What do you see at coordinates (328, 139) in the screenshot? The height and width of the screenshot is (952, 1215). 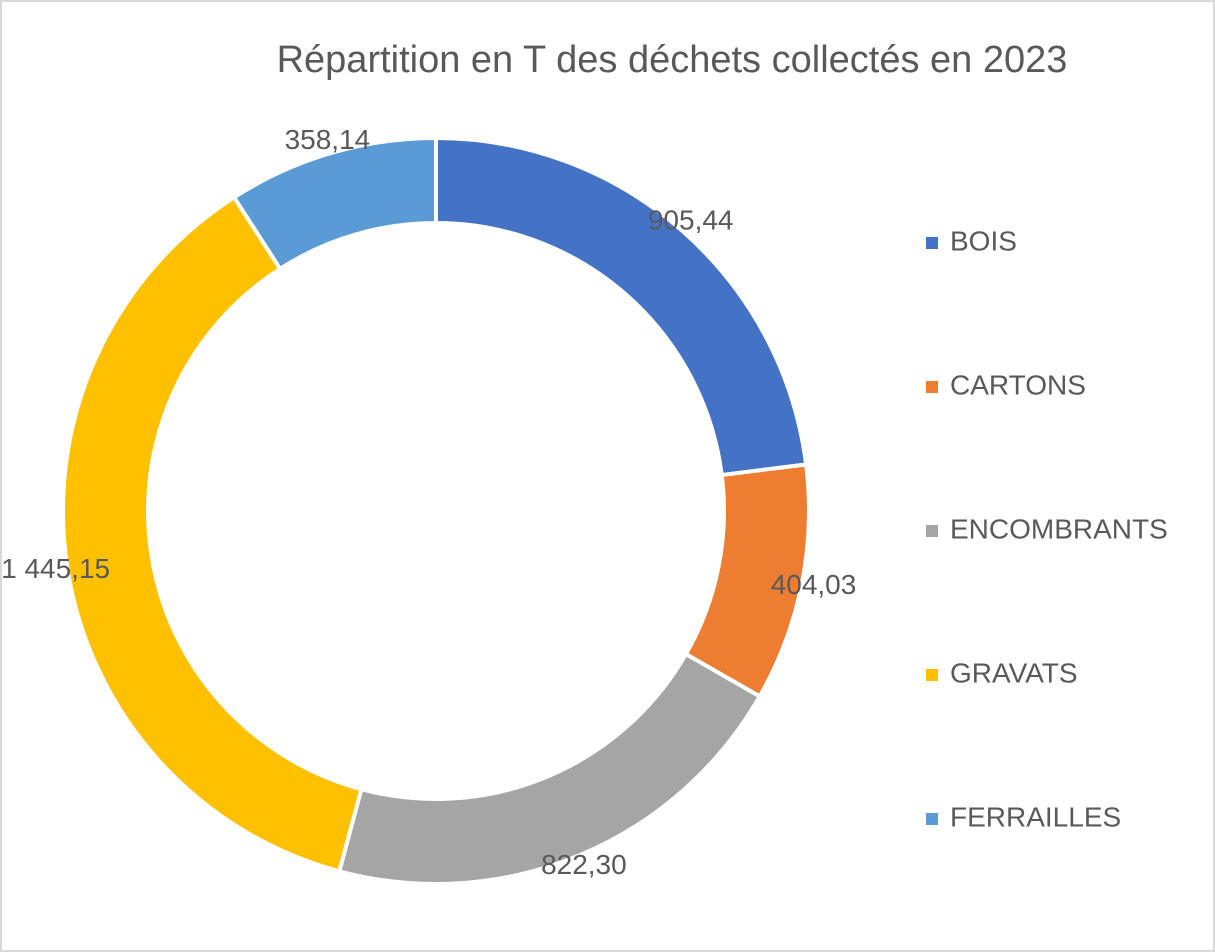 I see `data-label: 358,14` at bounding box center [328, 139].